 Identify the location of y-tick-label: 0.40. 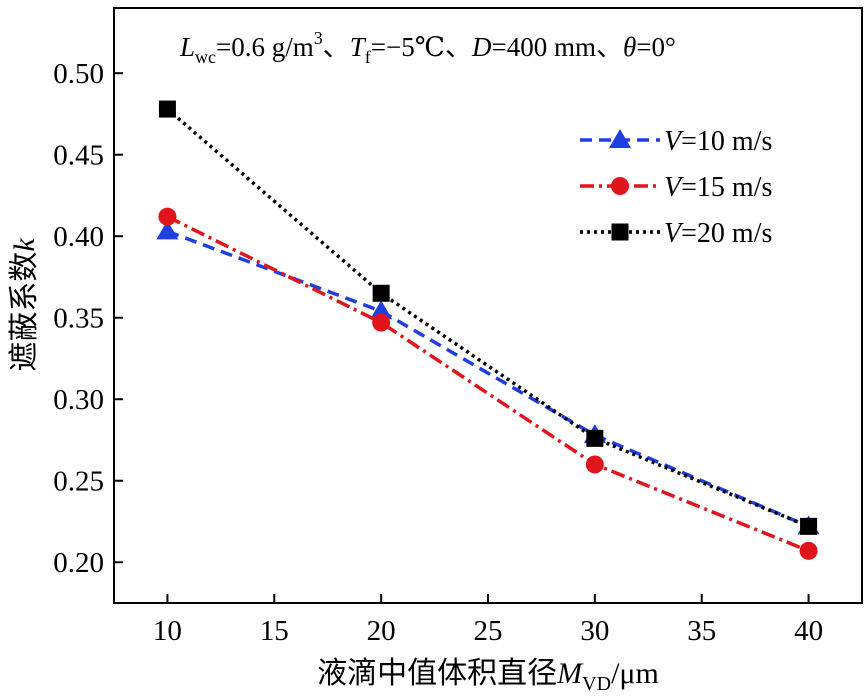
(78, 237).